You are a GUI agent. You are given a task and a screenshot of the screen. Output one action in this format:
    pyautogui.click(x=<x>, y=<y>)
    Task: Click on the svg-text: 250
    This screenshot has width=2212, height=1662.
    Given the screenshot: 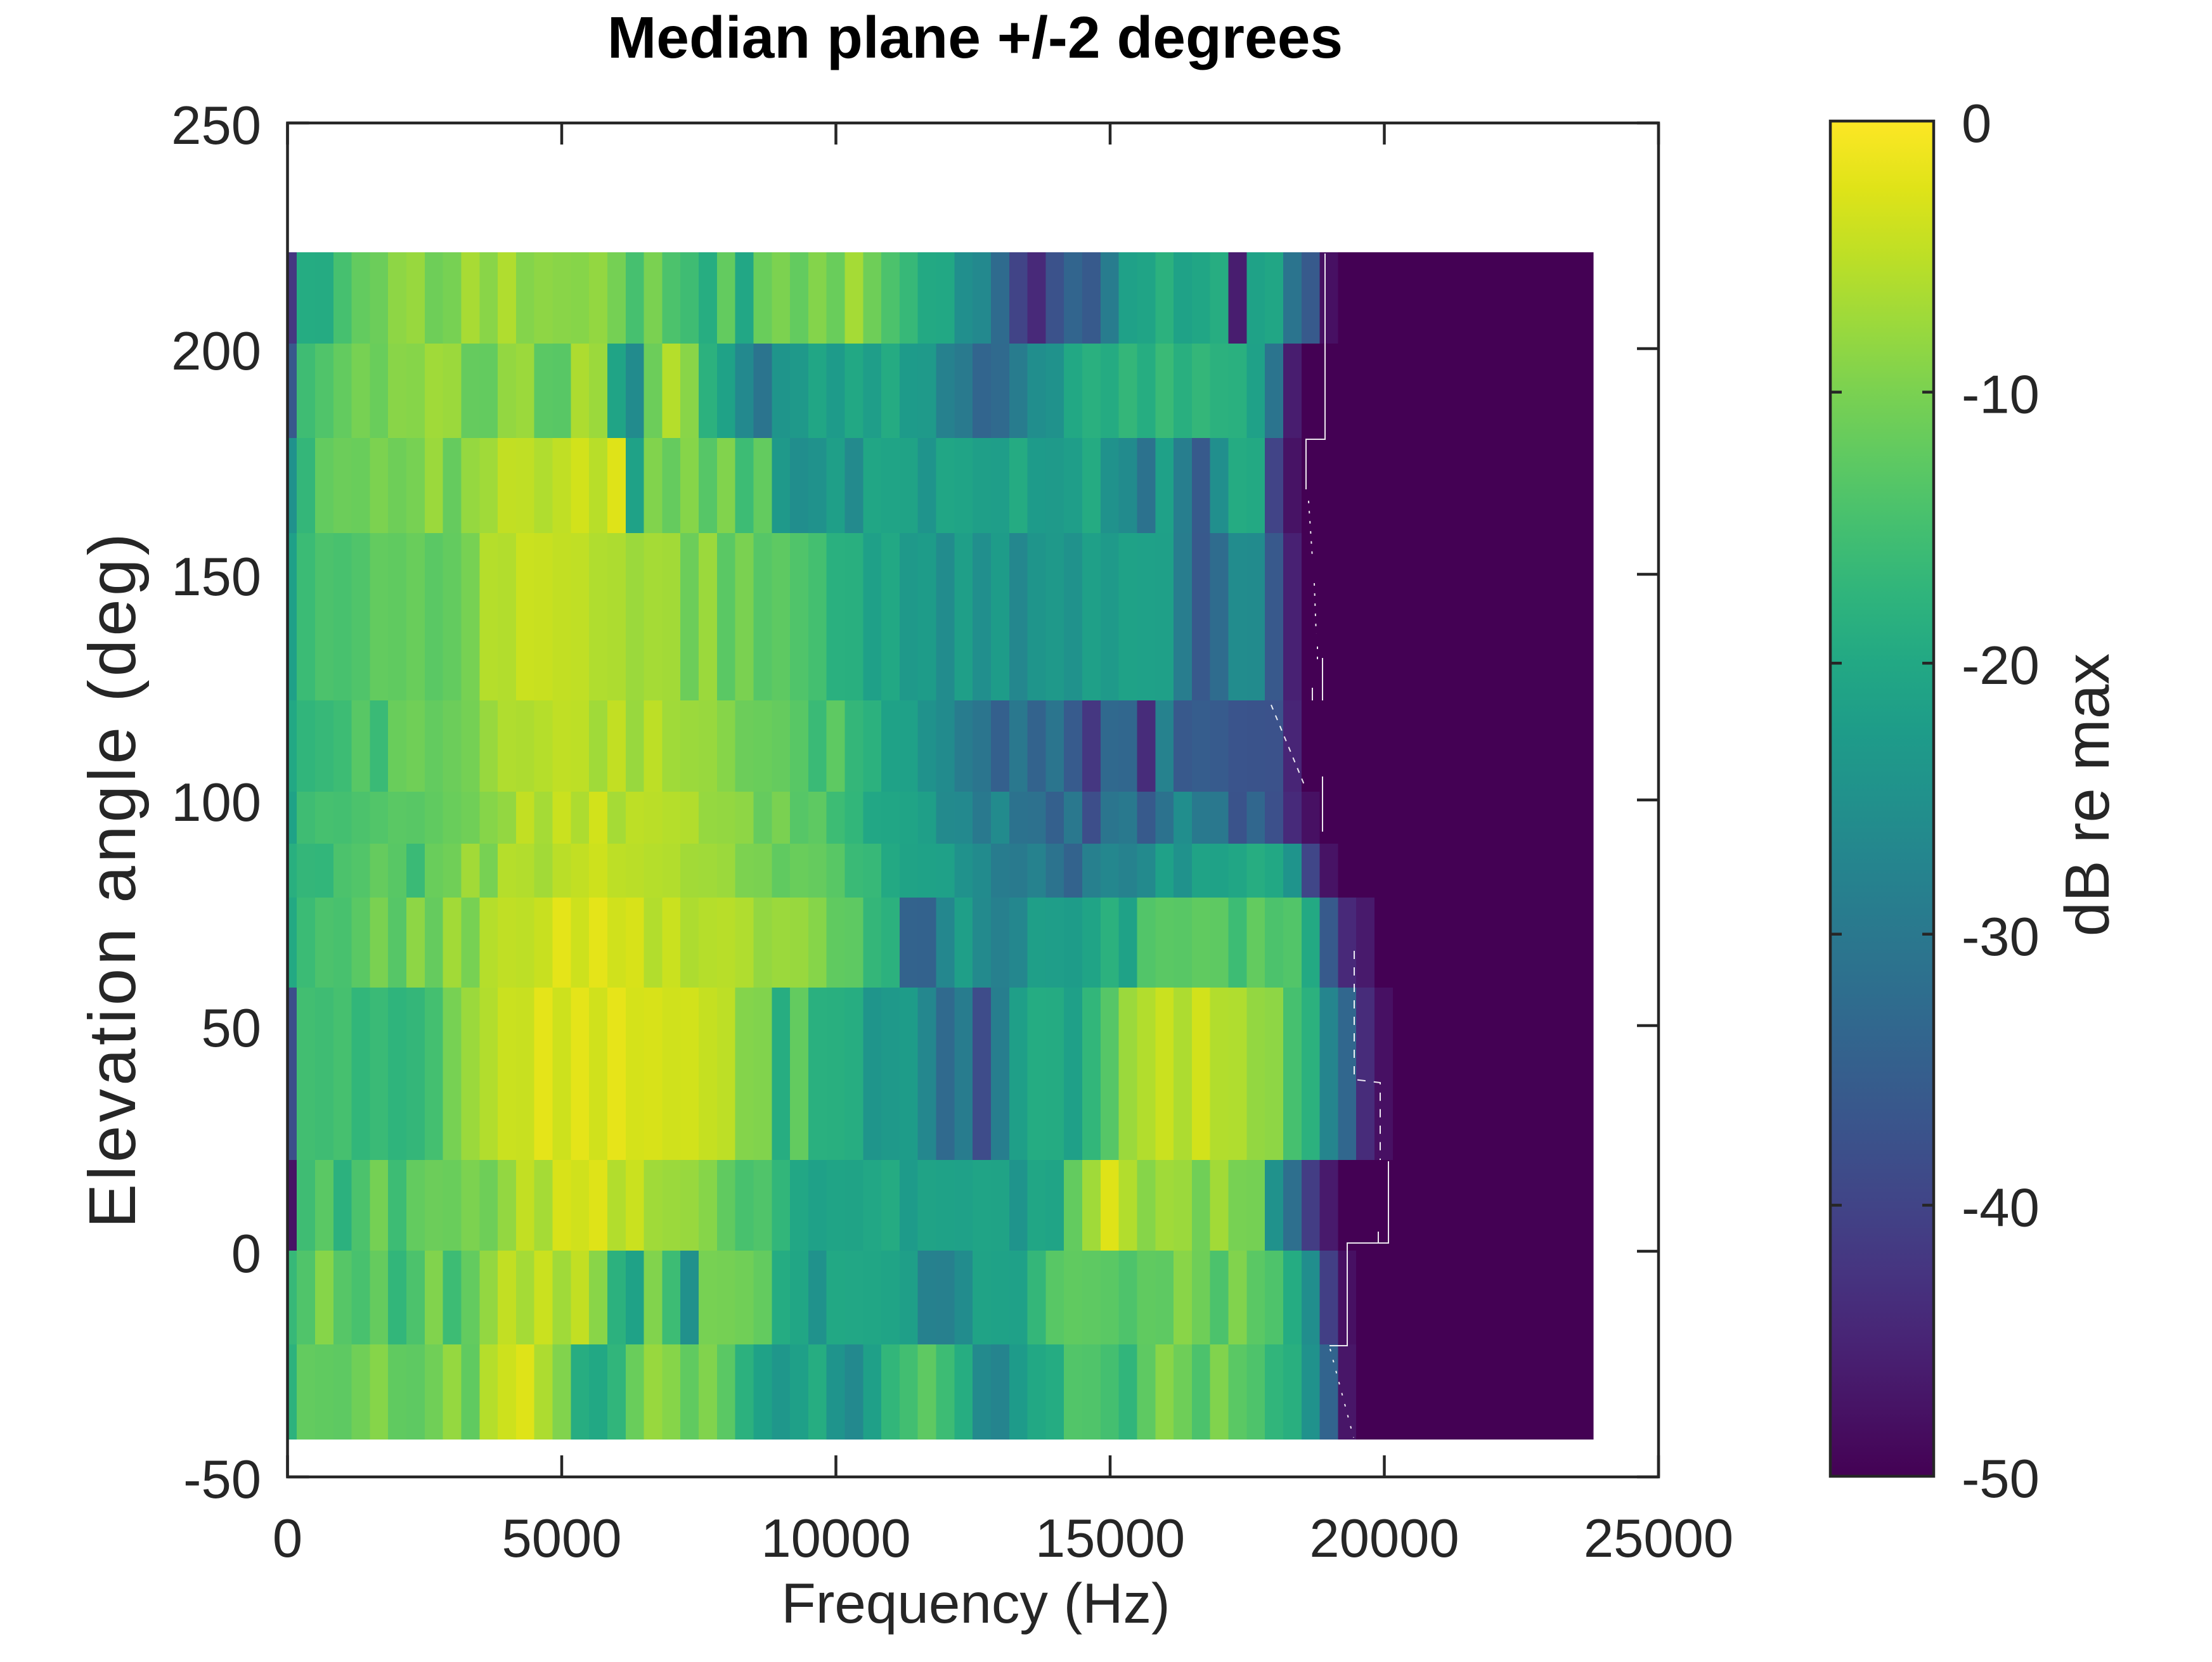 What is the action you would take?
    pyautogui.click(x=216, y=126)
    